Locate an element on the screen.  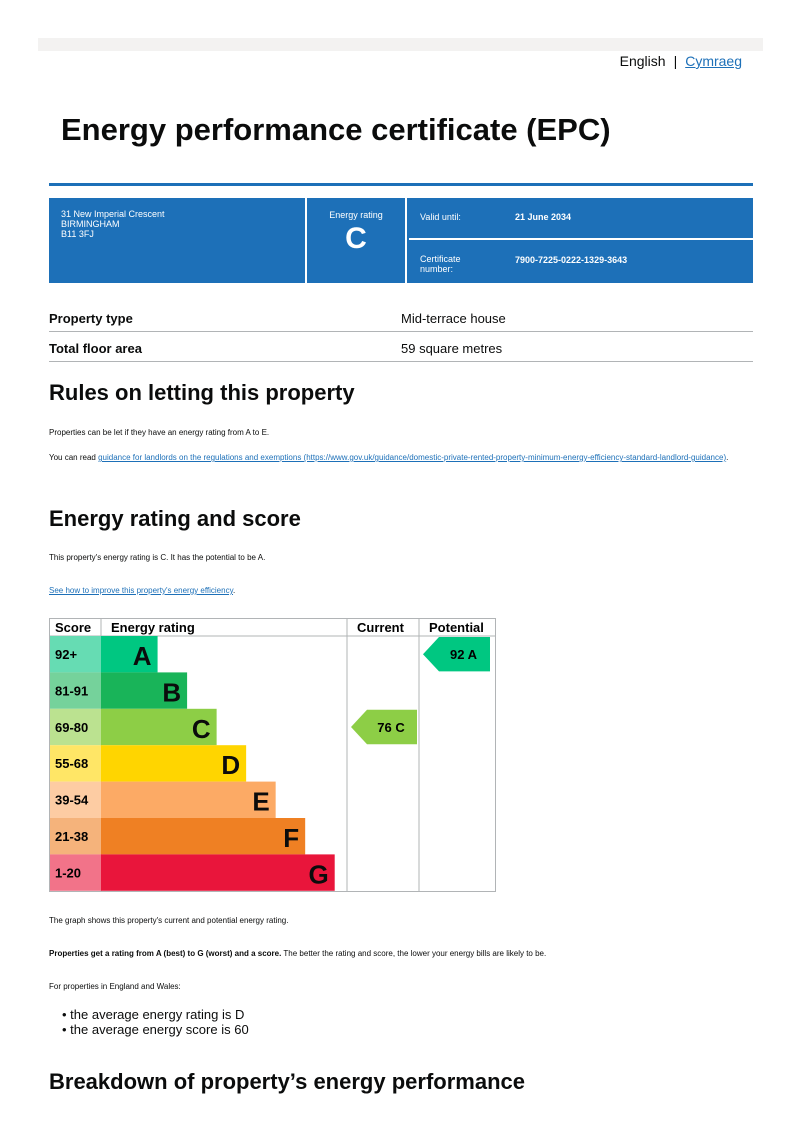
chart-border is located at coordinates (272, 755).